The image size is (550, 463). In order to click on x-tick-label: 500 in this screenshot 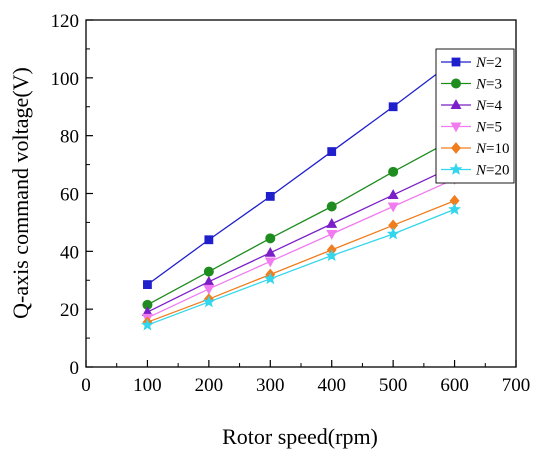, I will do `click(393, 385)`.